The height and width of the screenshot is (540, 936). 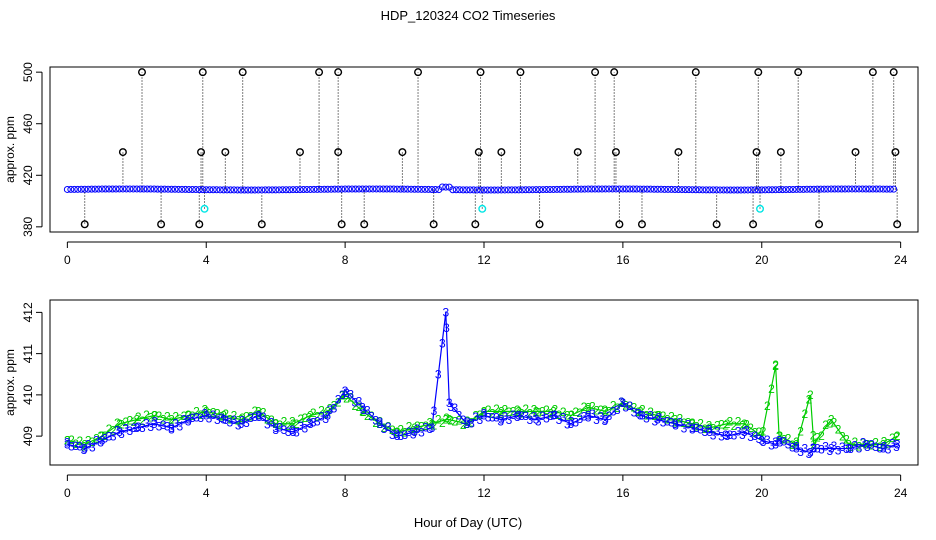 I want to click on y-tick-label: 412, so click(x=28, y=312).